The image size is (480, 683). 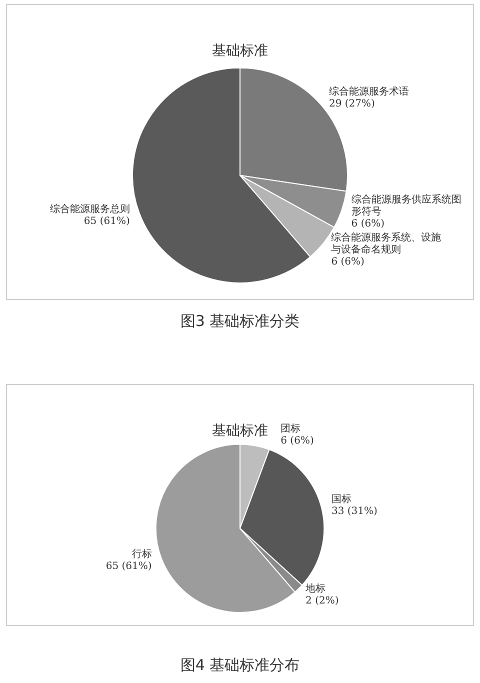 I want to click on slice-label: 国标, so click(x=341, y=498).